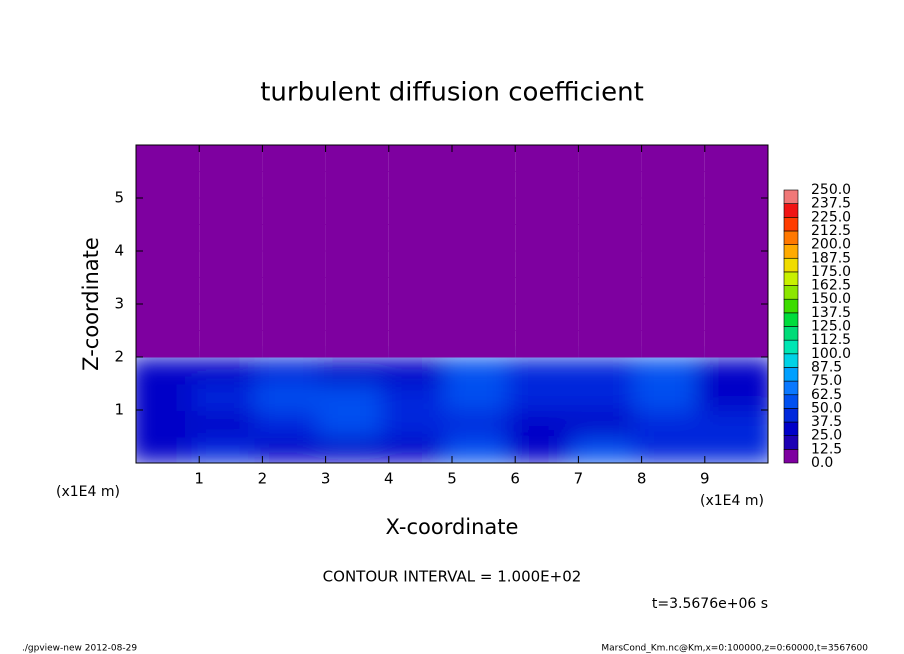  Describe the element at coordinates (710, 604) in the screenshot. I see `time-label: t=3.5676e+06 s` at that location.